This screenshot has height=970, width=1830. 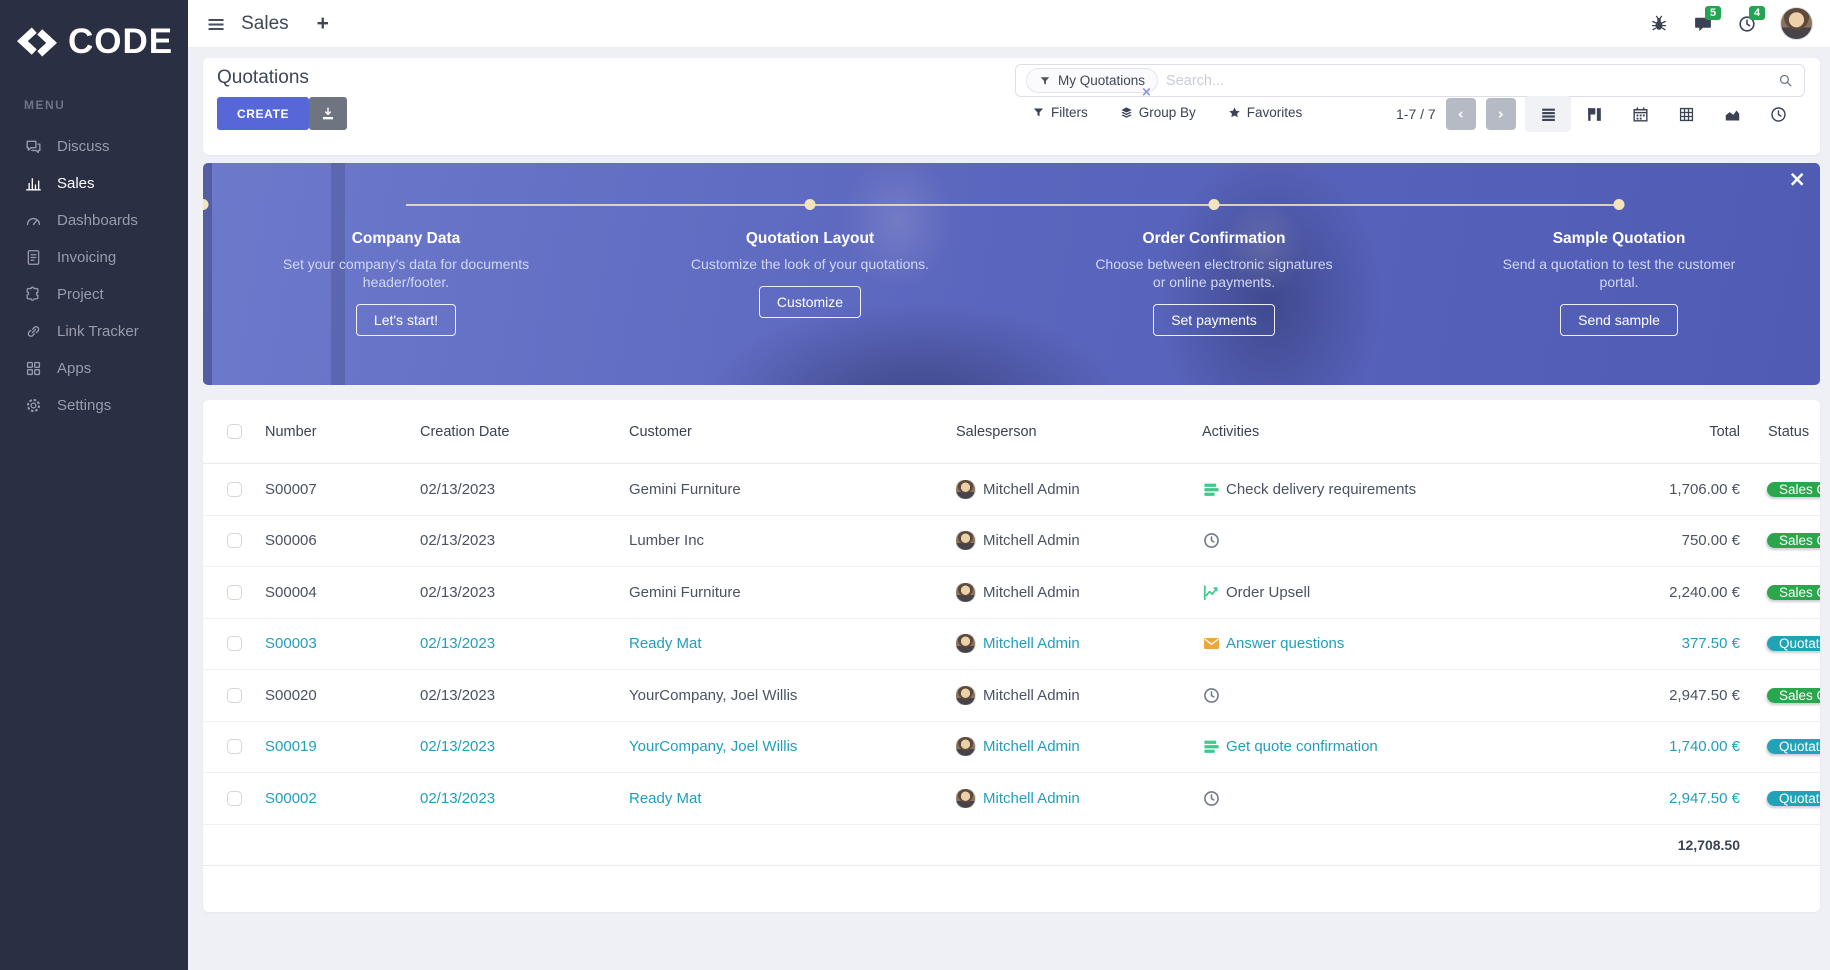 What do you see at coordinates (1038, 112) in the screenshot?
I see `filter-funnel-icon` at bounding box center [1038, 112].